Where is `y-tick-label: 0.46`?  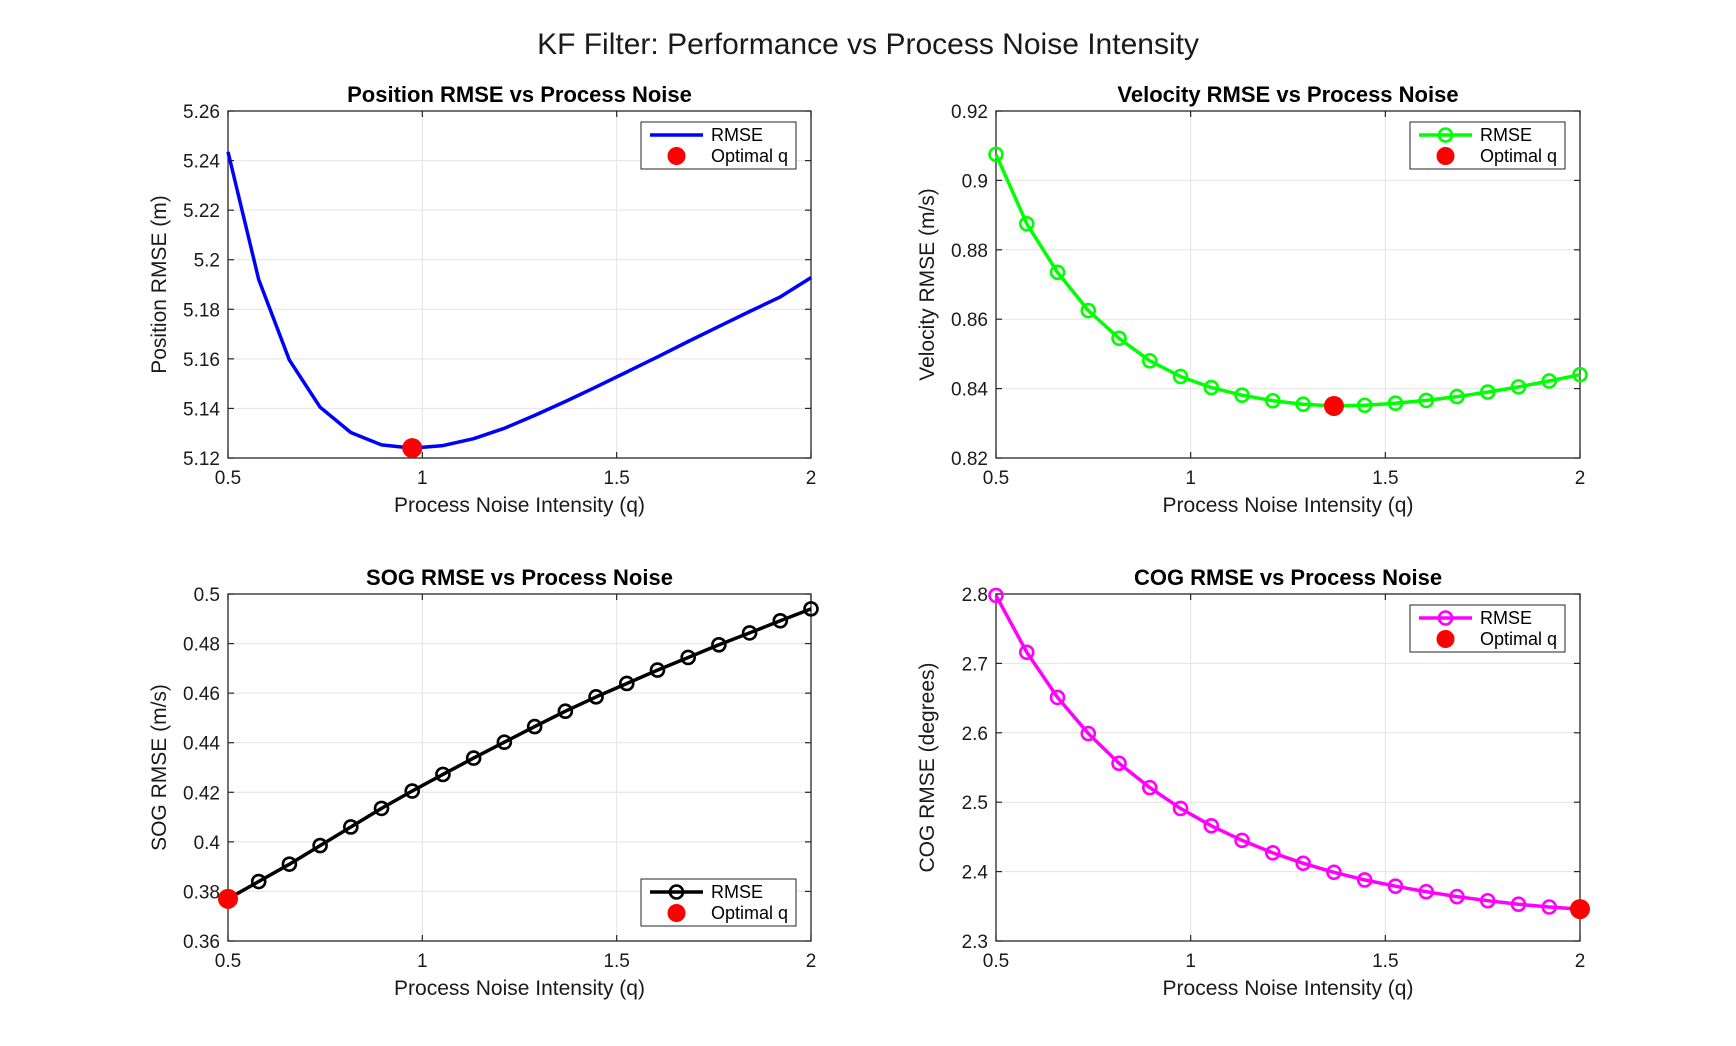
y-tick-label: 0.46 is located at coordinates (201, 694).